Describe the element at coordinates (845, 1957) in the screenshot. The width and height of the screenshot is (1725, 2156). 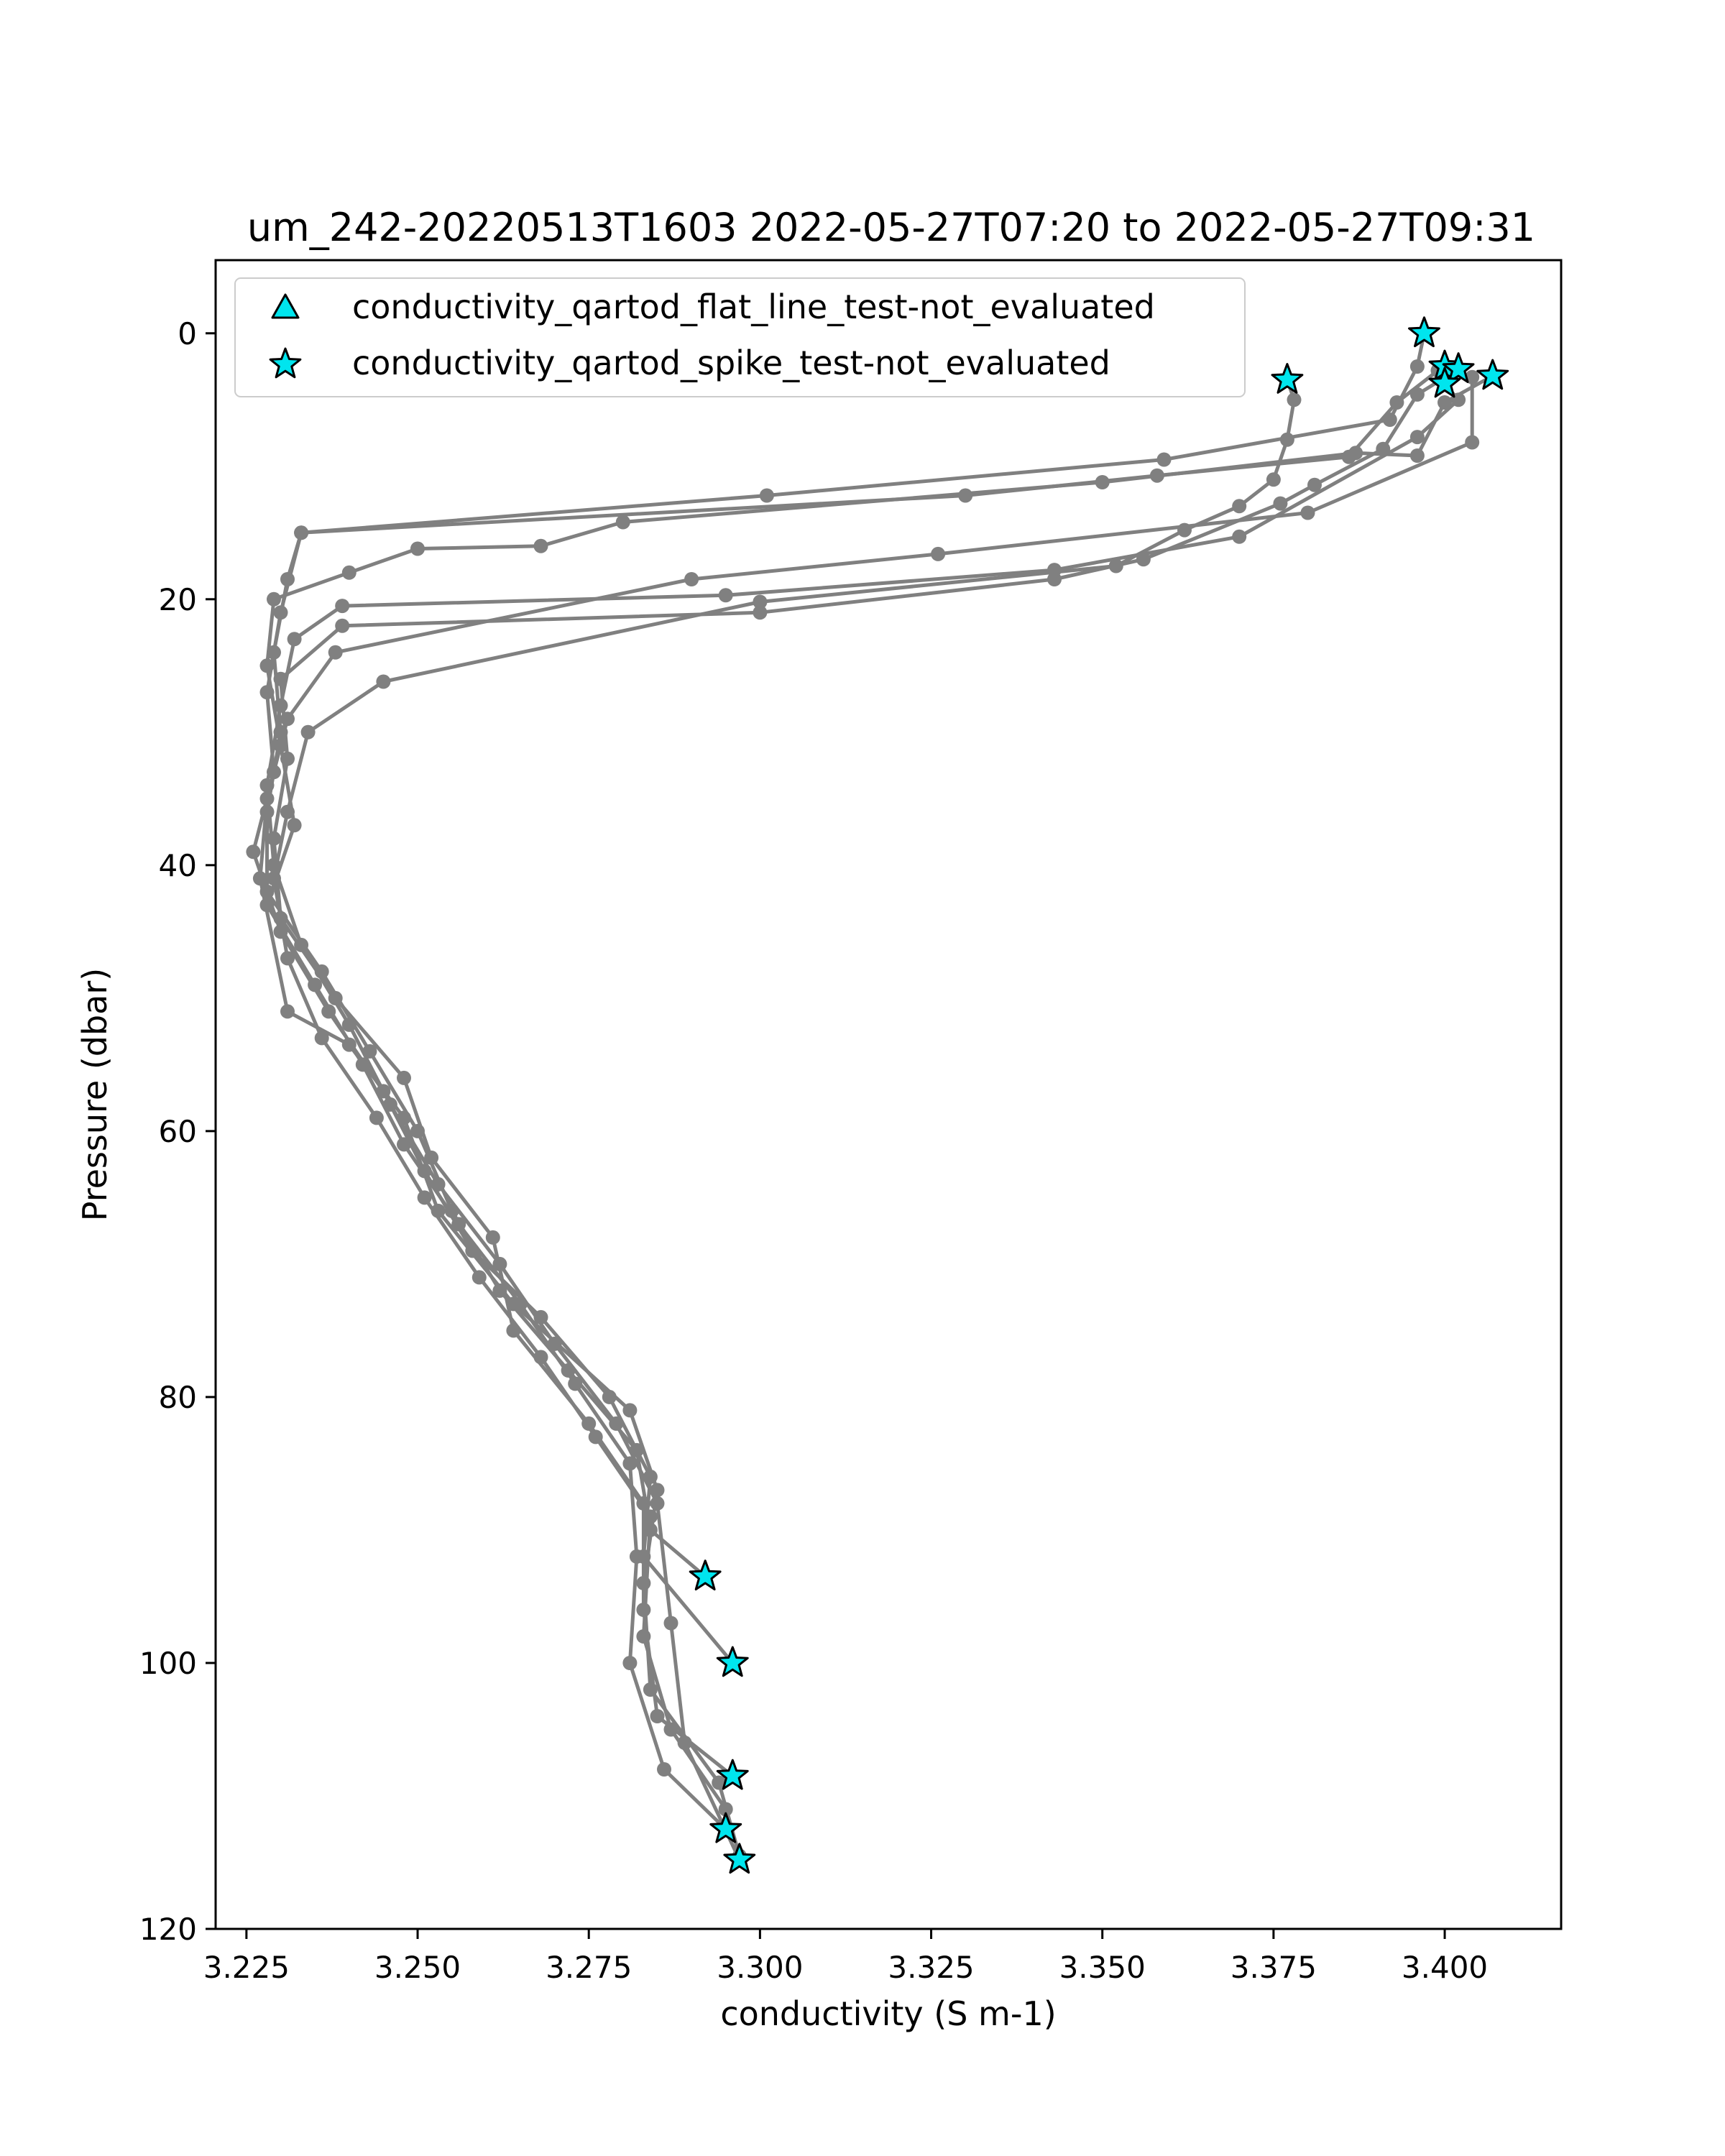
I see `x-axis-ticks: 3.225 3.250 3.275 3.300 3.325 3.350 3.375 3.400` at that location.